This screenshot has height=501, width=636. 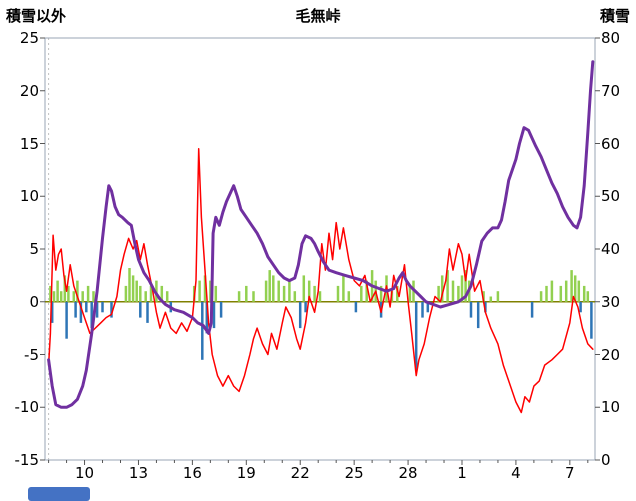 What do you see at coordinates (611, 90) in the screenshot?
I see `right-axis-tick-label: 70` at bounding box center [611, 90].